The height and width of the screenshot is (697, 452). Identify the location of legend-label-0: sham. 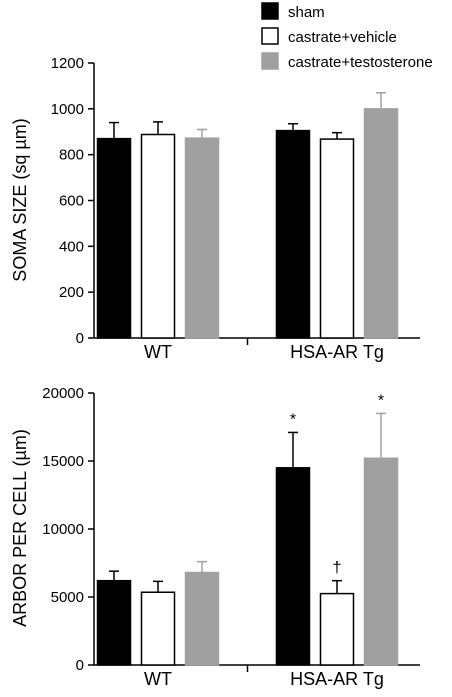
(306, 12).